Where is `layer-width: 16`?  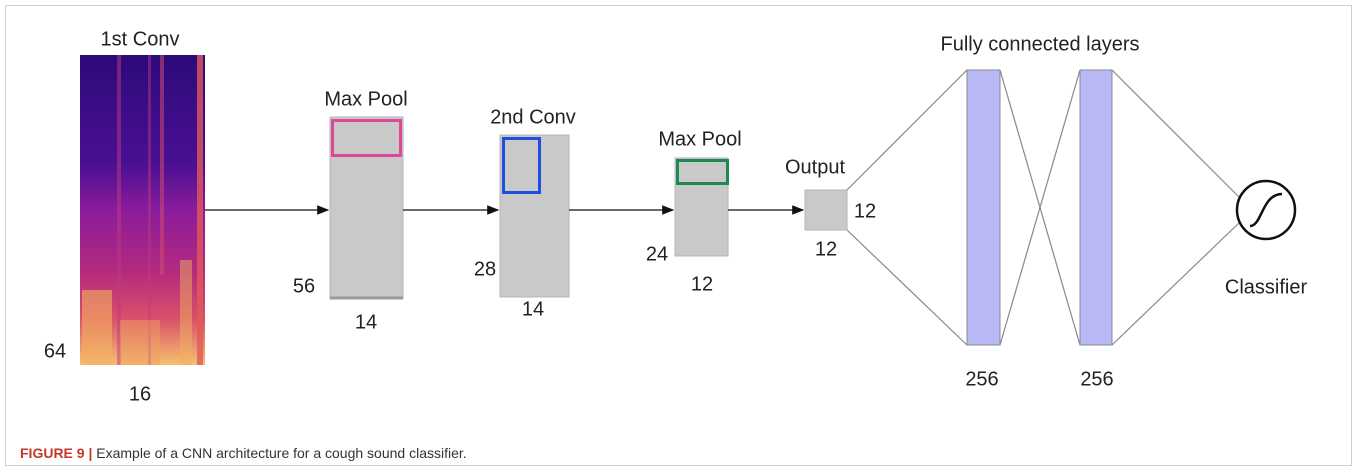 layer-width: 16 is located at coordinates (140, 394).